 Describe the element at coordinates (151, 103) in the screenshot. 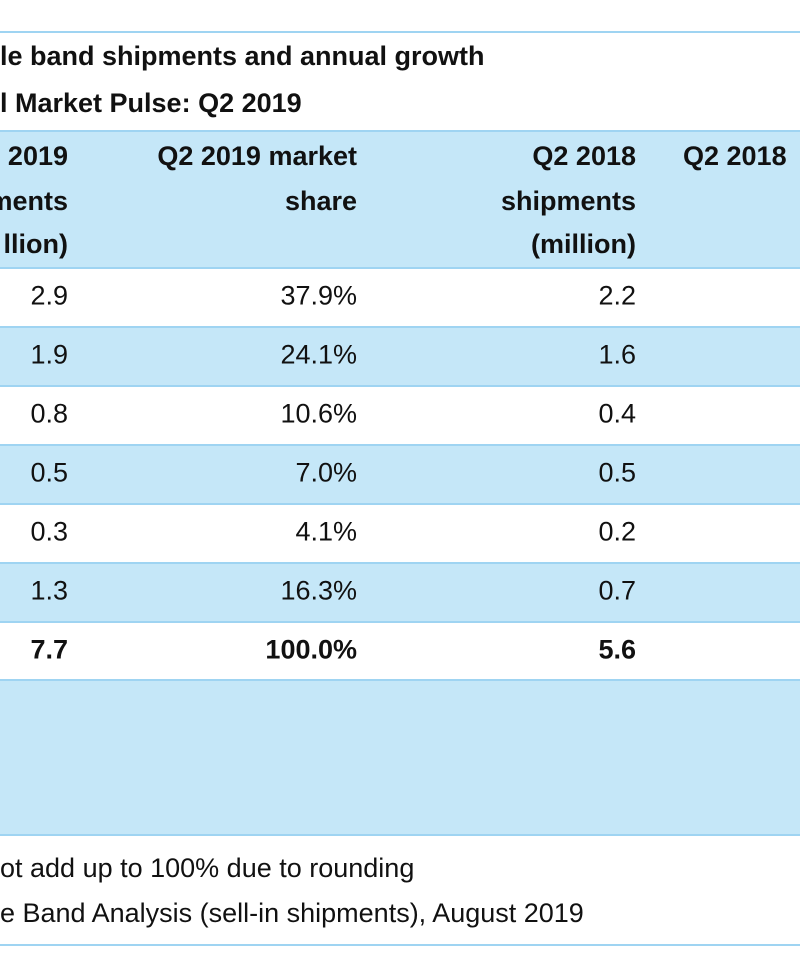

I see `title-line: l Market Pulse: Q2 2019` at that location.